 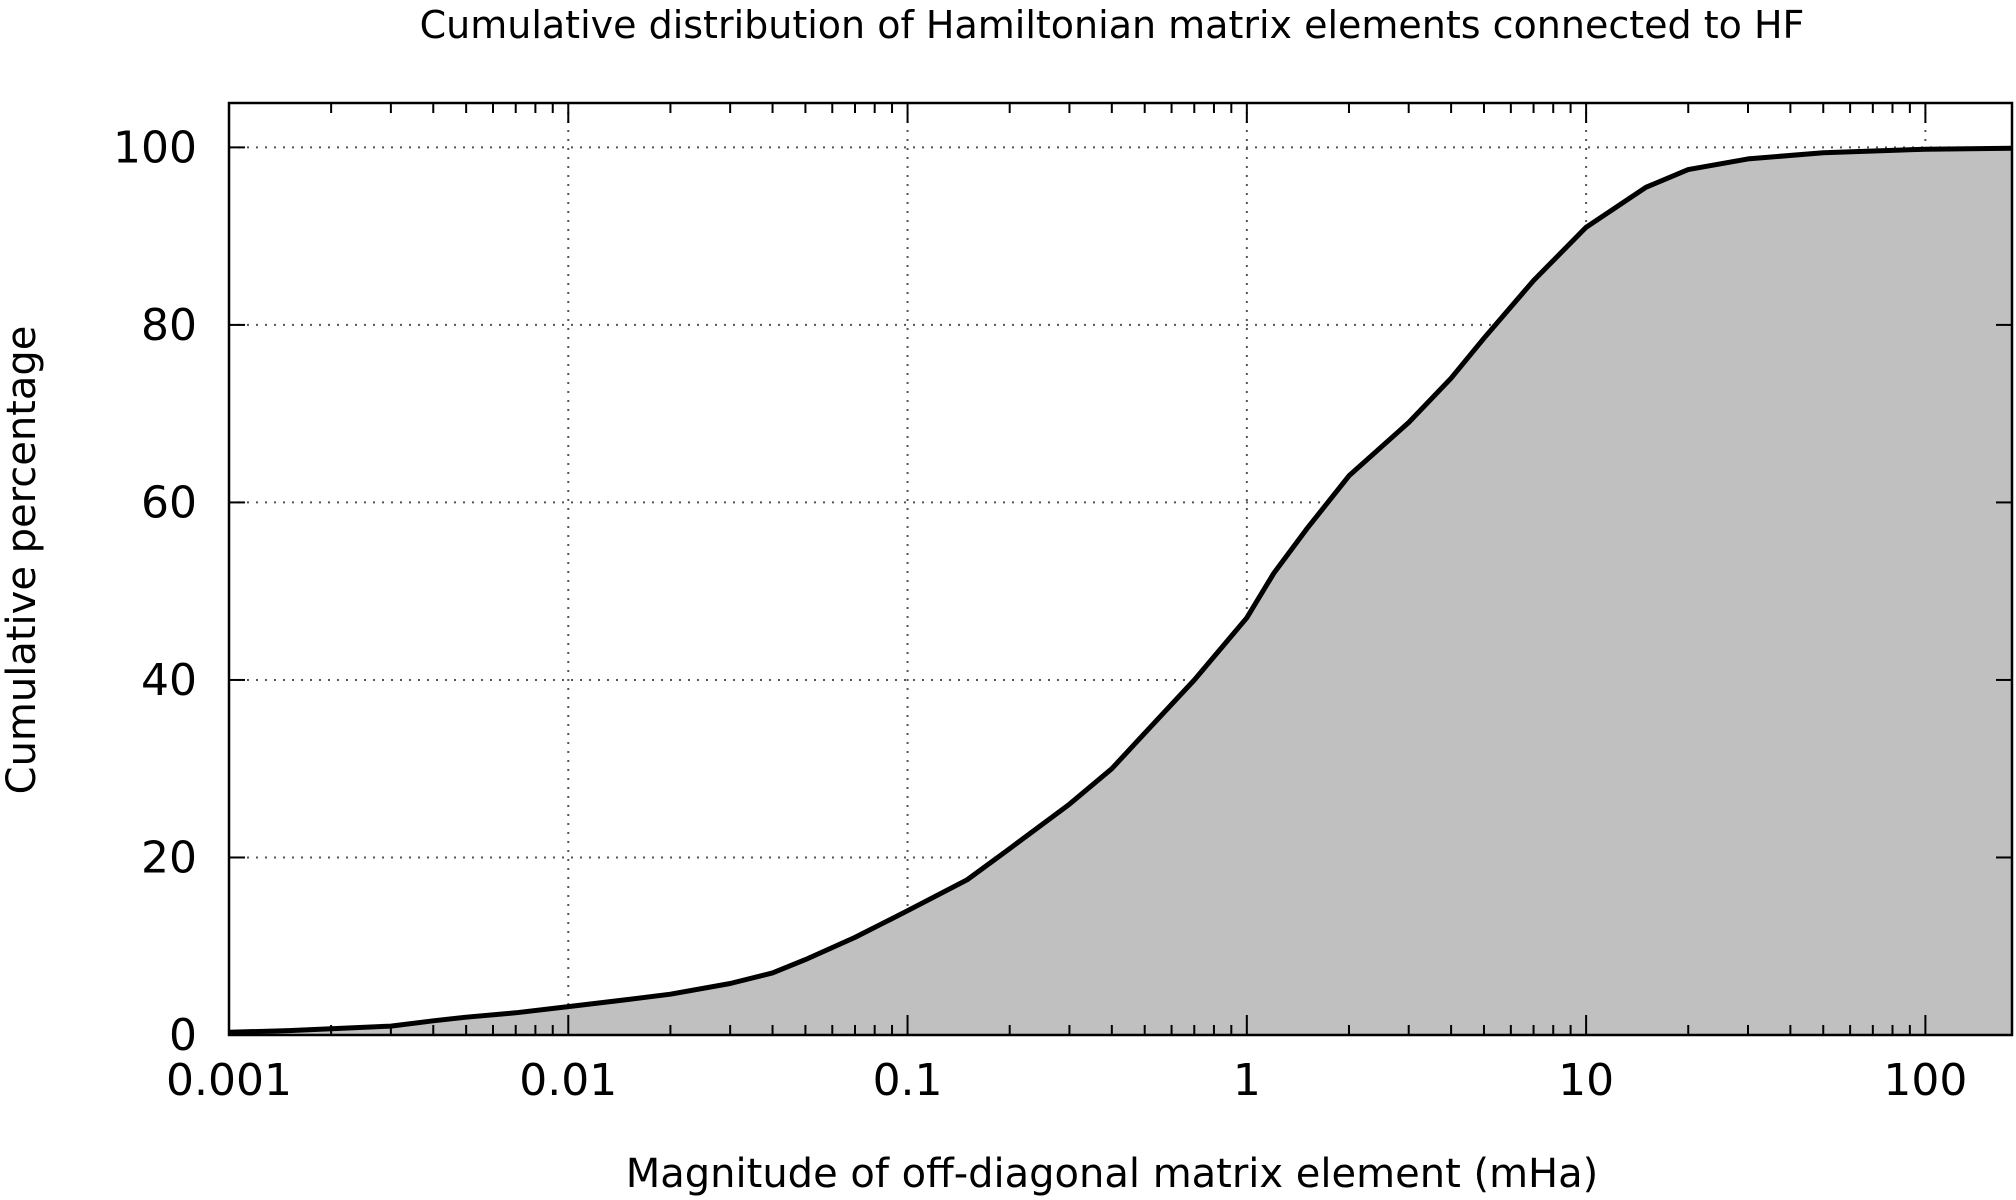 I want to click on x-tick-label: 0.01, so click(x=568, y=1080).